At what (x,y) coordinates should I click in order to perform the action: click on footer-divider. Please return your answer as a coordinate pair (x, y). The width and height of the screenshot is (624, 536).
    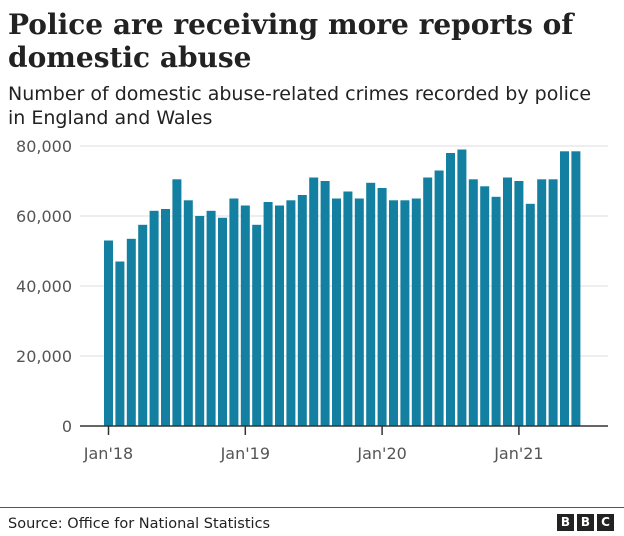
    Looking at the image, I should click on (312, 507).